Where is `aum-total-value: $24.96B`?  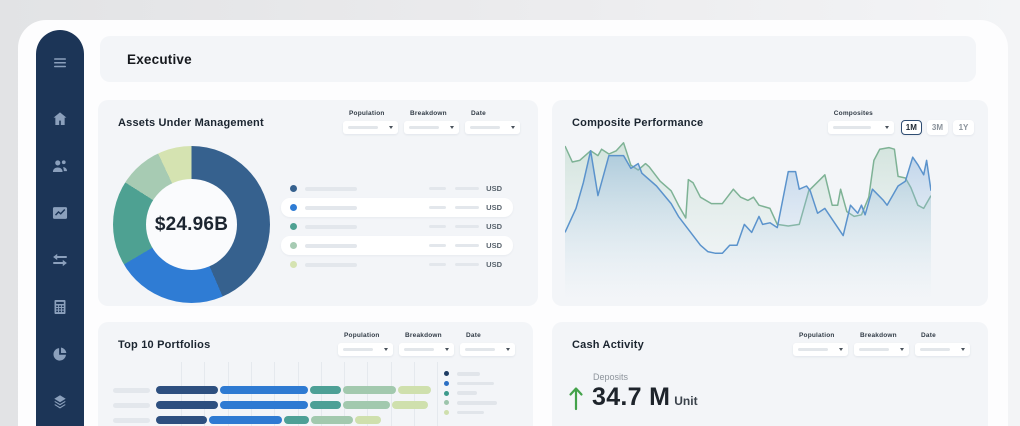 aum-total-value: $24.96B is located at coordinates (191, 224).